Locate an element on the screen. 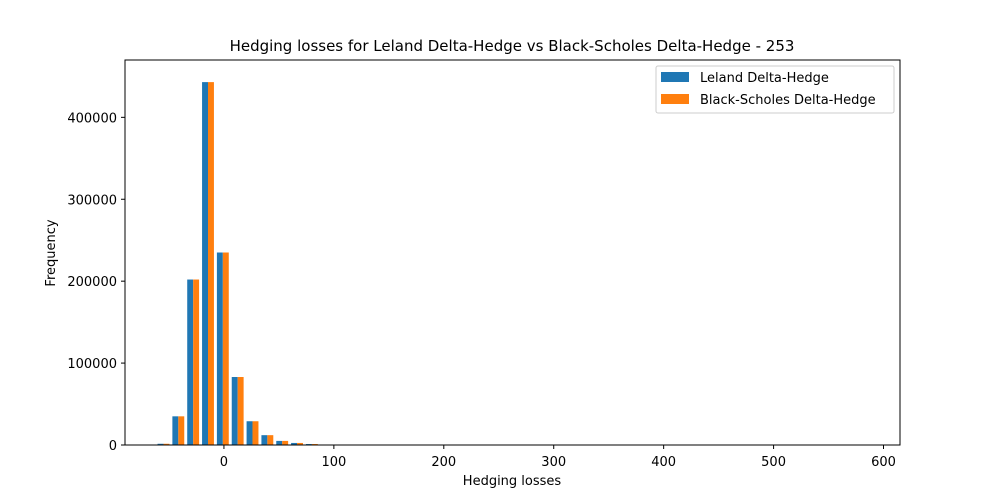  x-tick-label: 300 is located at coordinates (553, 462).